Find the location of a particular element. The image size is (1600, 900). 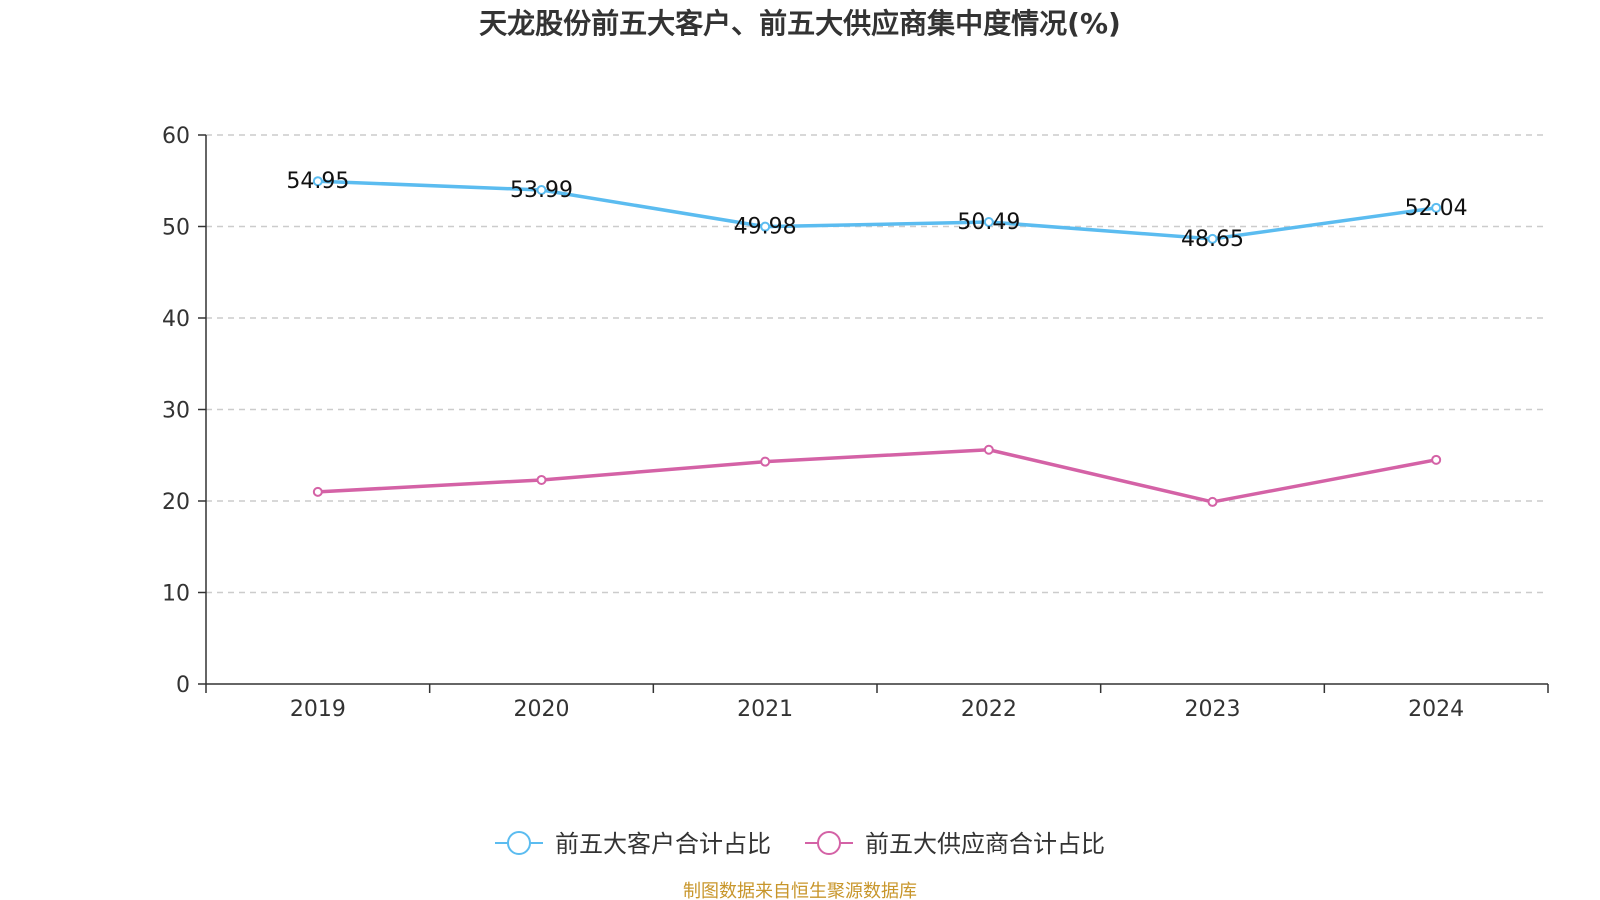

y-tick-label: 60 is located at coordinates (176, 136).